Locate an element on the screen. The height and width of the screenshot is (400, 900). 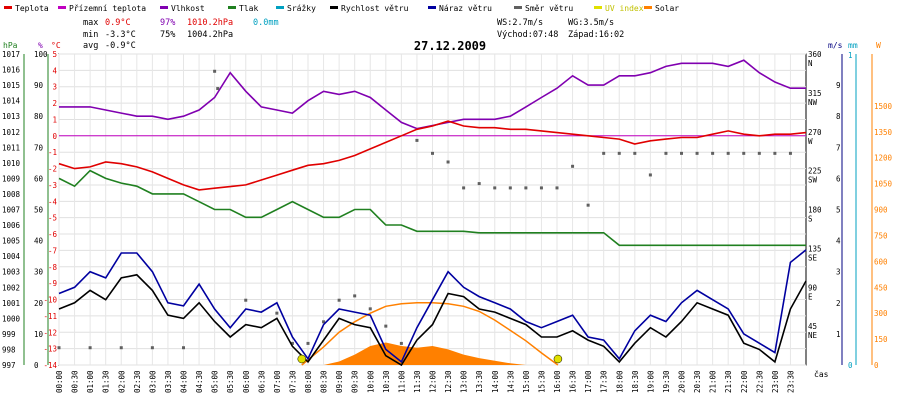
pressure-tick-label: 1003 is located at coordinates (11, 272).